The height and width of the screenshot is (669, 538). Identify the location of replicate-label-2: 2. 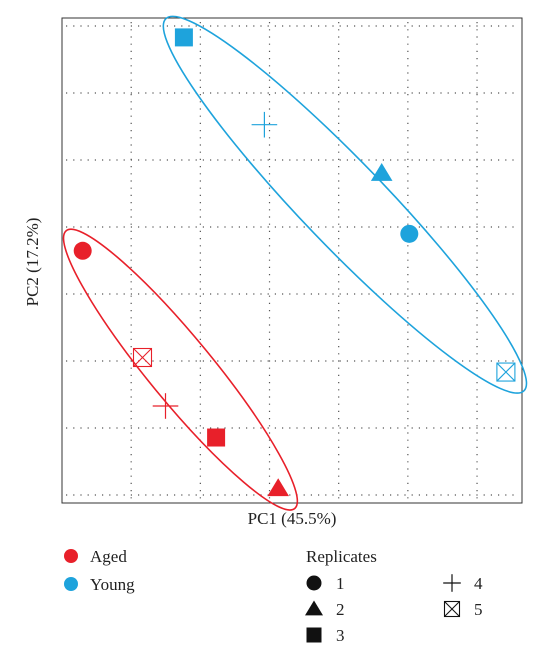
(340, 609).